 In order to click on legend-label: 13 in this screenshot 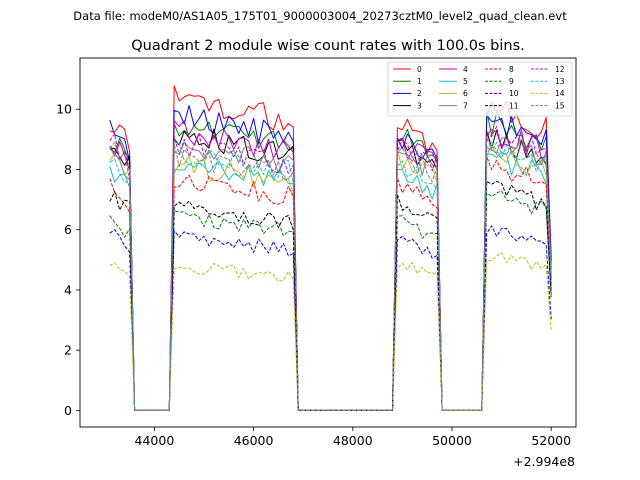, I will do `click(560, 81)`.